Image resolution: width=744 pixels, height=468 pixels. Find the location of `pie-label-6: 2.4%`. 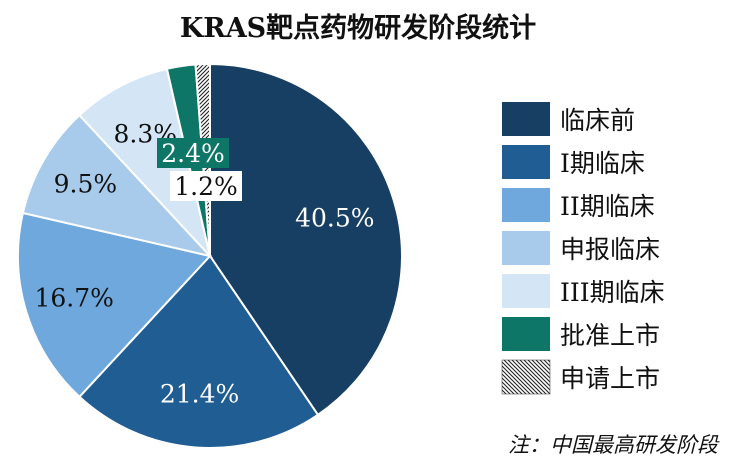

pie-label-6: 2.4% is located at coordinates (193, 153).